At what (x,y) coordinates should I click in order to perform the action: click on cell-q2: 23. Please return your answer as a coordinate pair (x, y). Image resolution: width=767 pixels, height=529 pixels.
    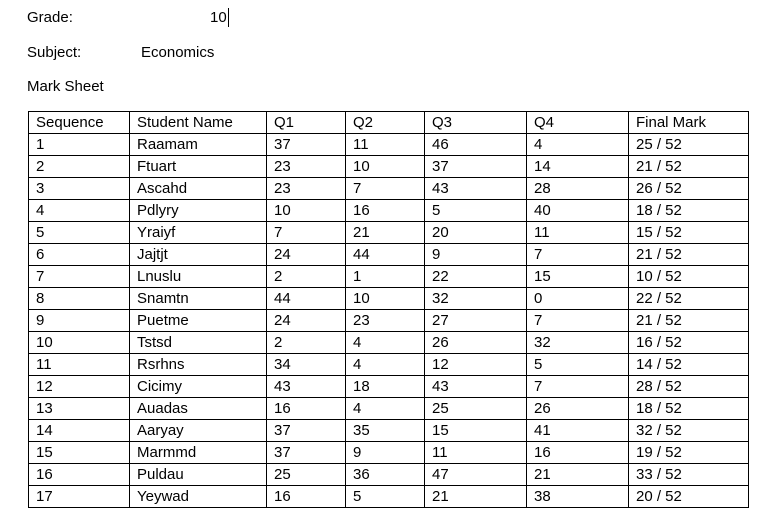
    Looking at the image, I should click on (385, 320).